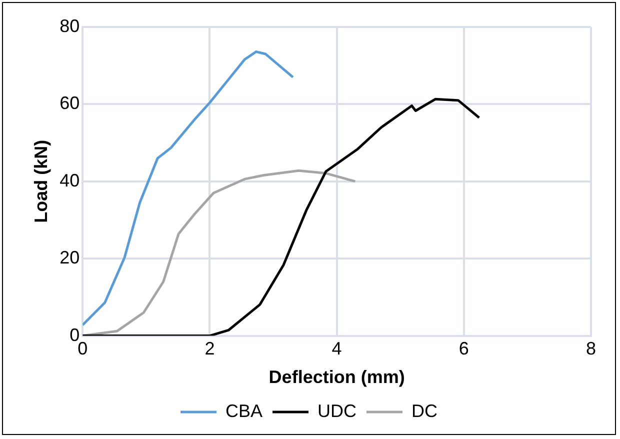  Describe the element at coordinates (70, 103) in the screenshot. I see `y-tick-label: 60` at that location.